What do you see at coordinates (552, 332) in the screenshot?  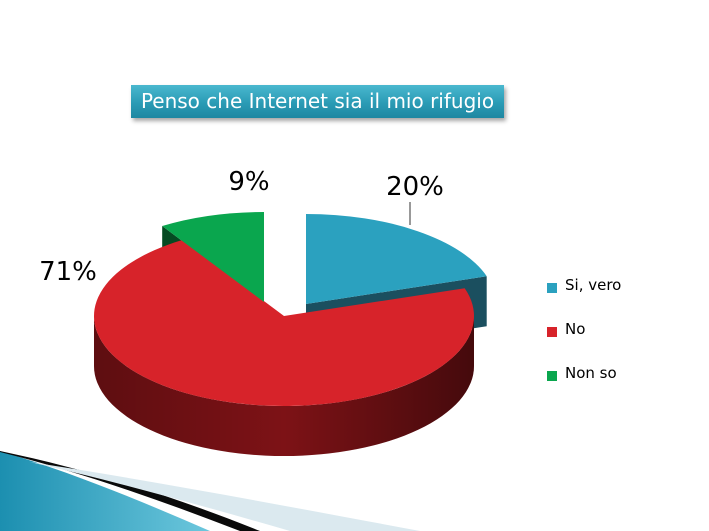 I see `legend-swatch-no` at bounding box center [552, 332].